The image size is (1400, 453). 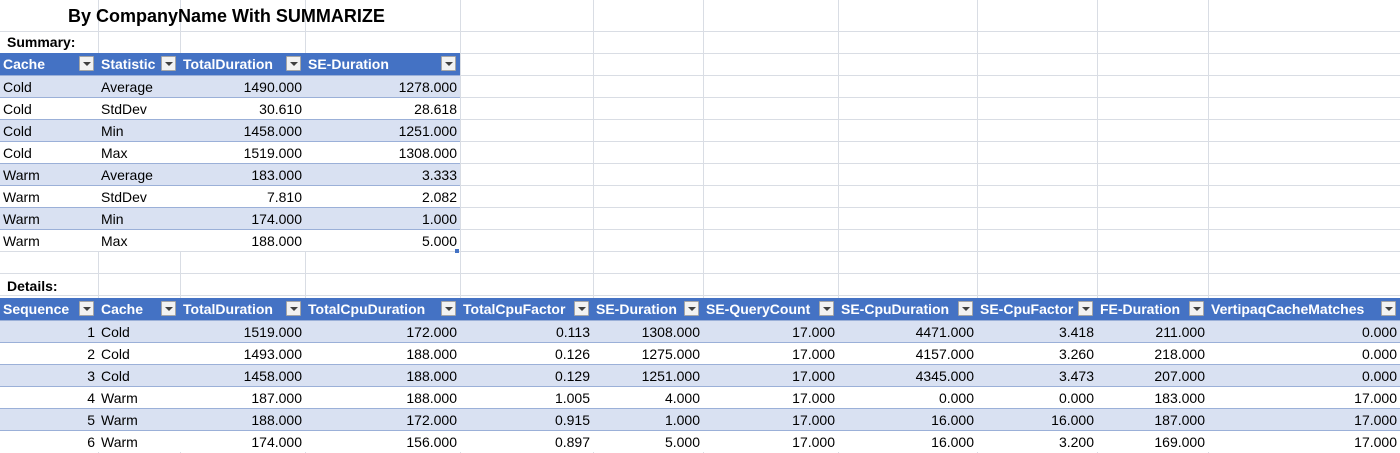 I want to click on summary-header-cache: Cache, so click(x=49, y=64).